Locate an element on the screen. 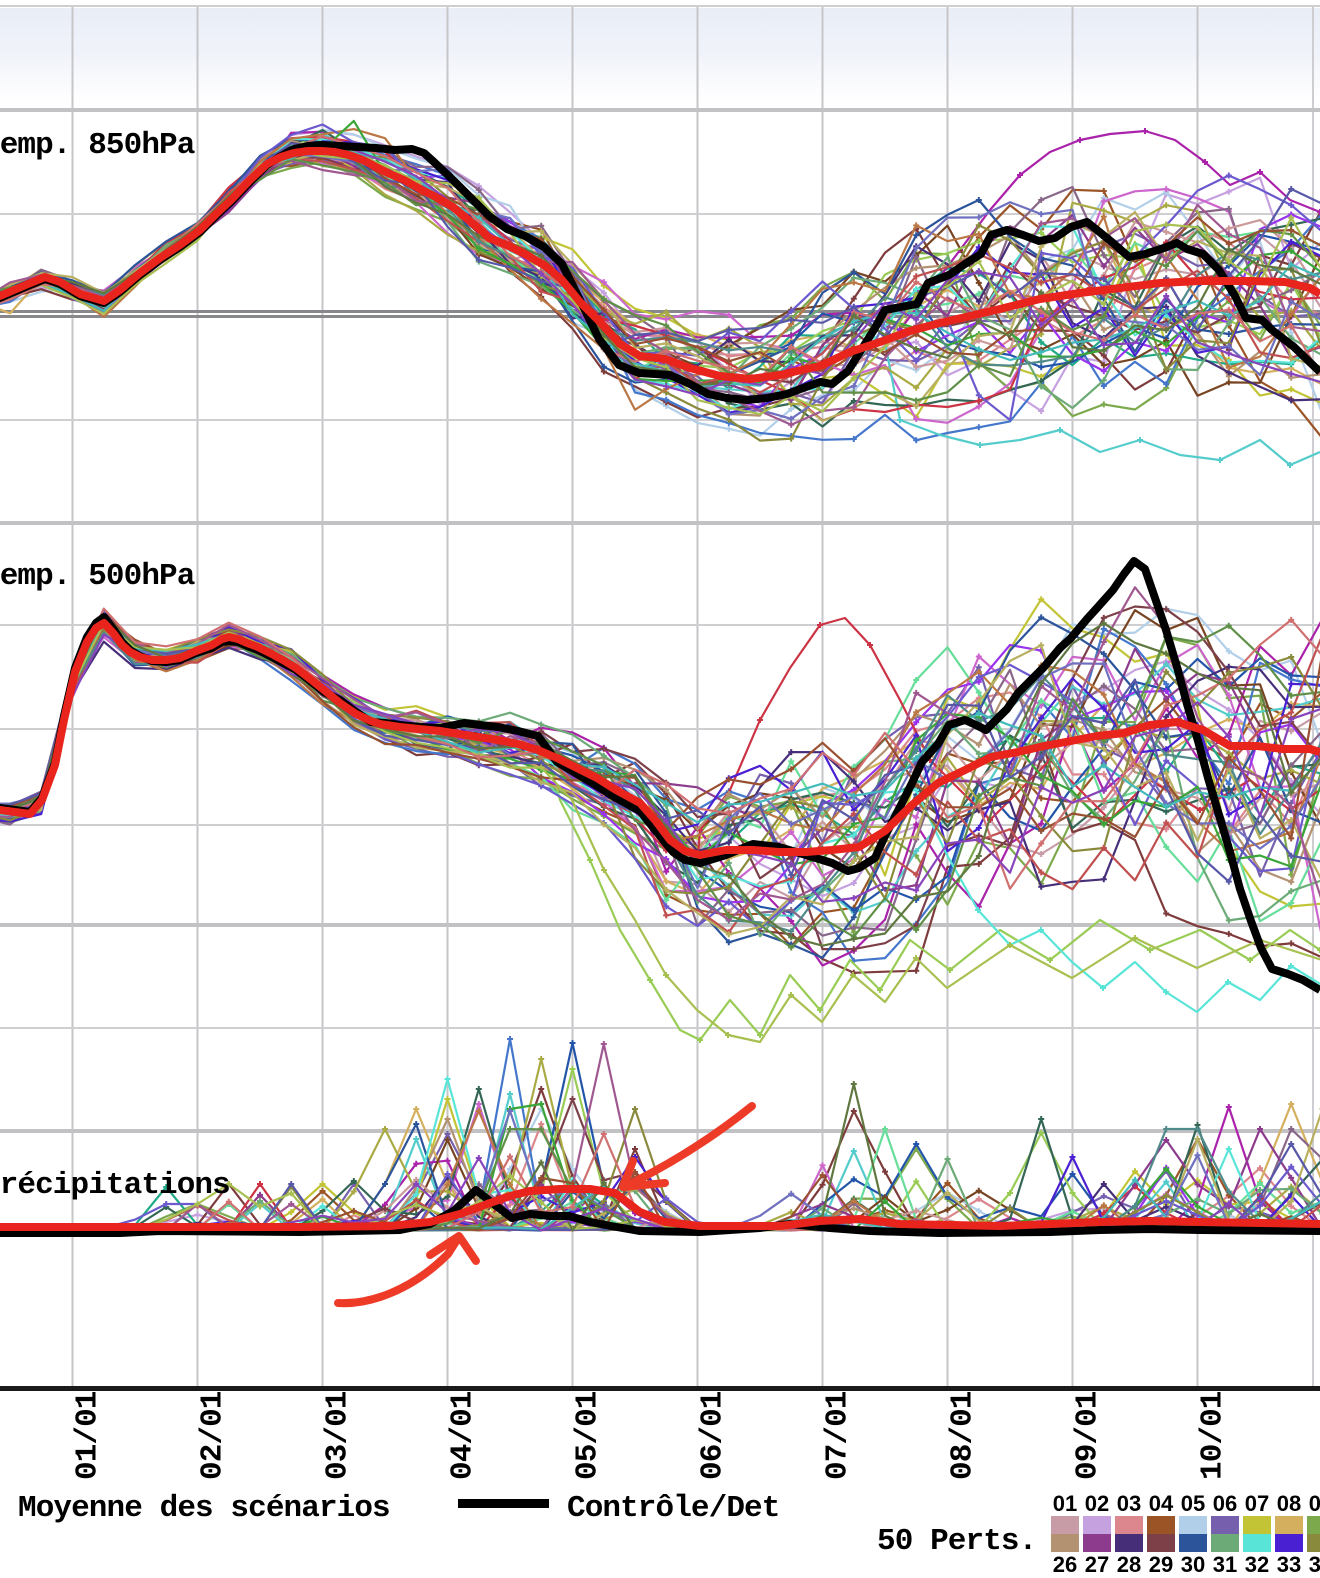 Image resolution: width=1320 pixels, height=1578 pixels. svg-text: Contrôle/Det is located at coordinates (673, 1508).